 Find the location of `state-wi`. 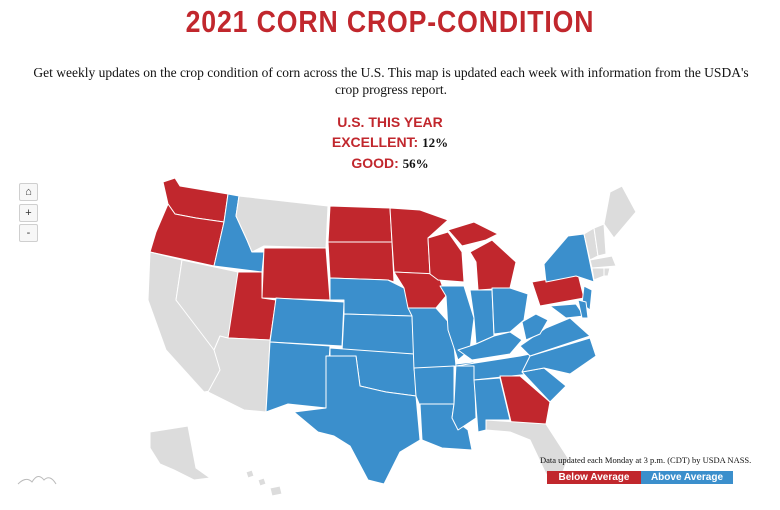

state-wi is located at coordinates (446, 257).